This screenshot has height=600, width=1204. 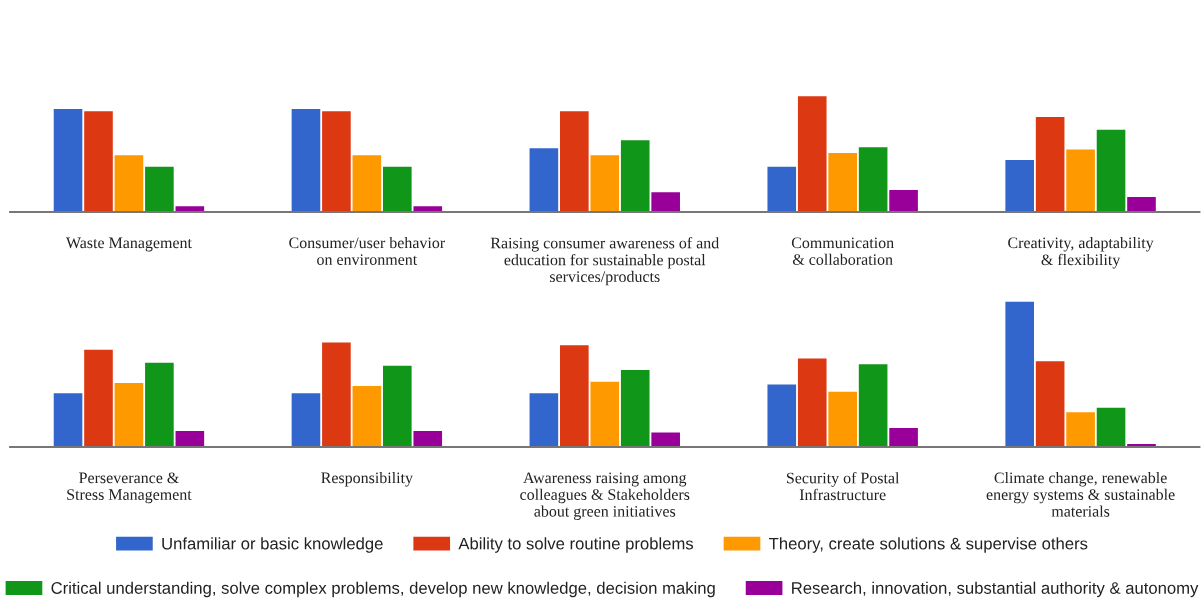 I want to click on x-tick-label: Waste Management, so click(x=128, y=244).